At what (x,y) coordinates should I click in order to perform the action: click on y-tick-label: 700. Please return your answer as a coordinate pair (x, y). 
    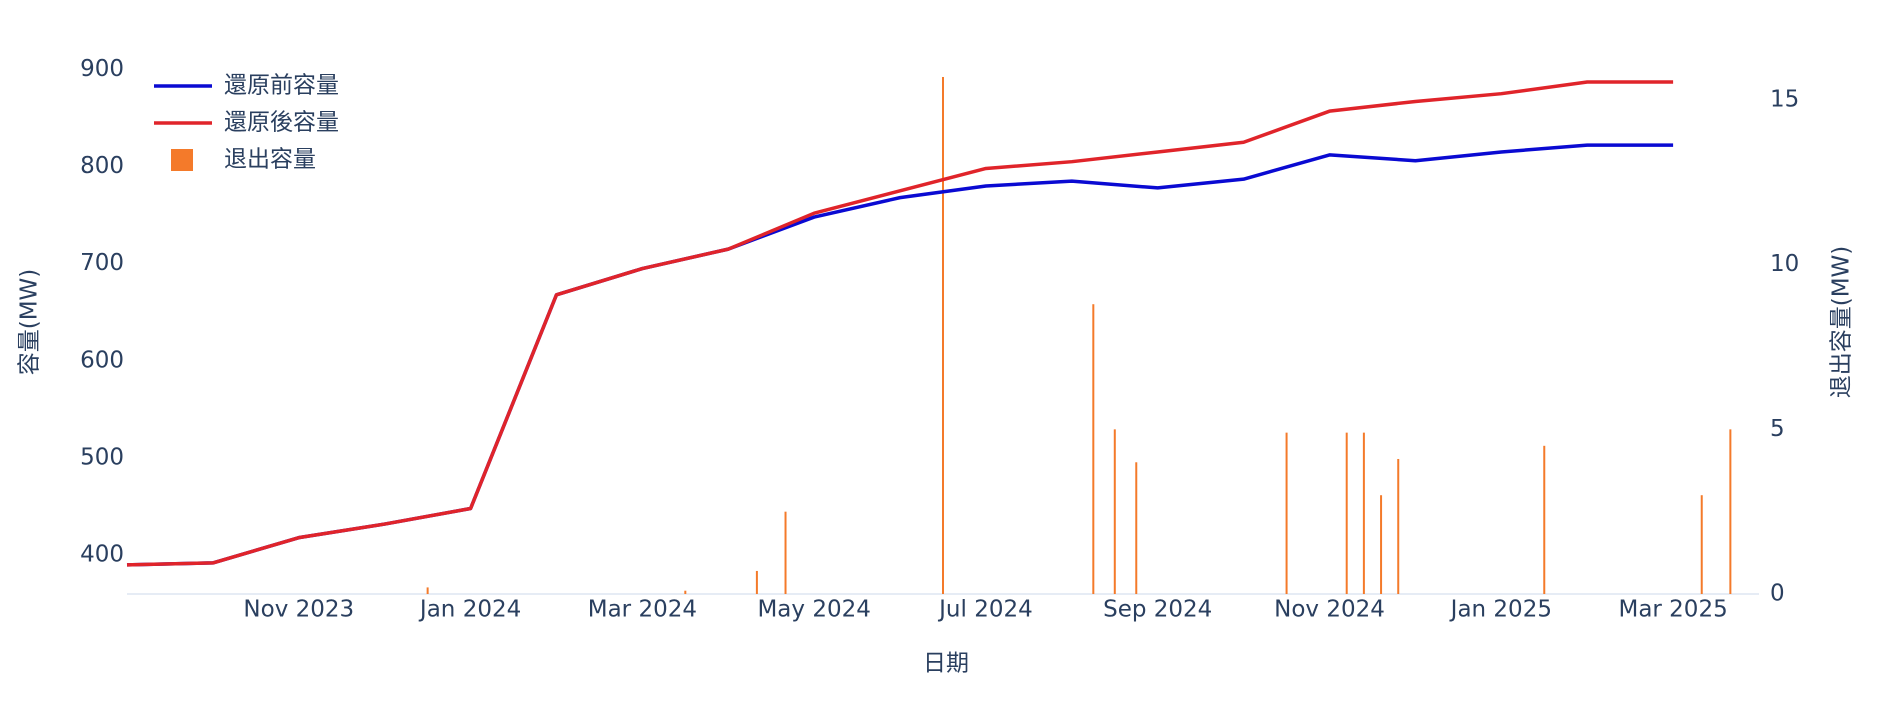
    Looking at the image, I should click on (102, 263).